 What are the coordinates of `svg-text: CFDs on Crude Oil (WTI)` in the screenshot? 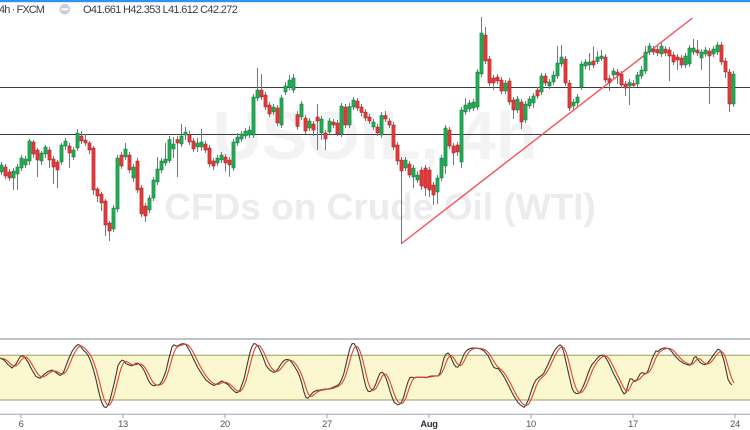 It's located at (380, 207).